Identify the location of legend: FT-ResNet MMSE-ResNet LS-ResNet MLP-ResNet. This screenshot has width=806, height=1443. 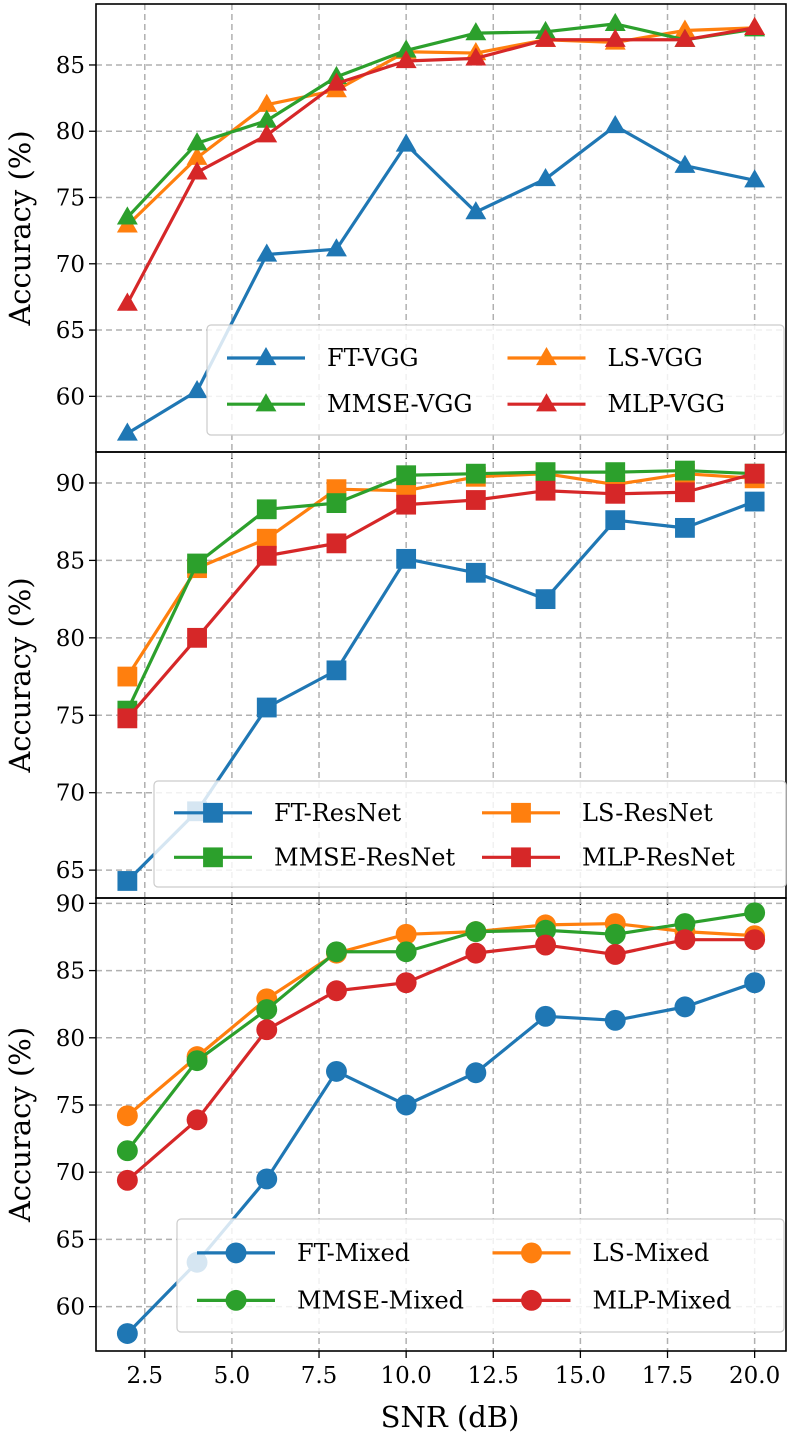
(470, 834).